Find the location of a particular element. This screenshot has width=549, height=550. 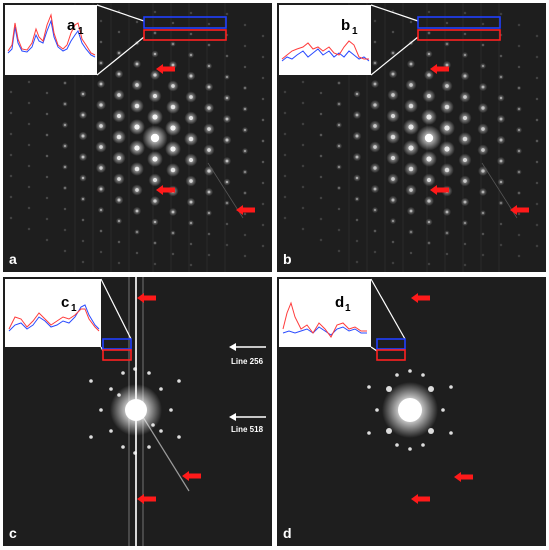

diffraction-pattern-d is located at coordinates (420, 398).